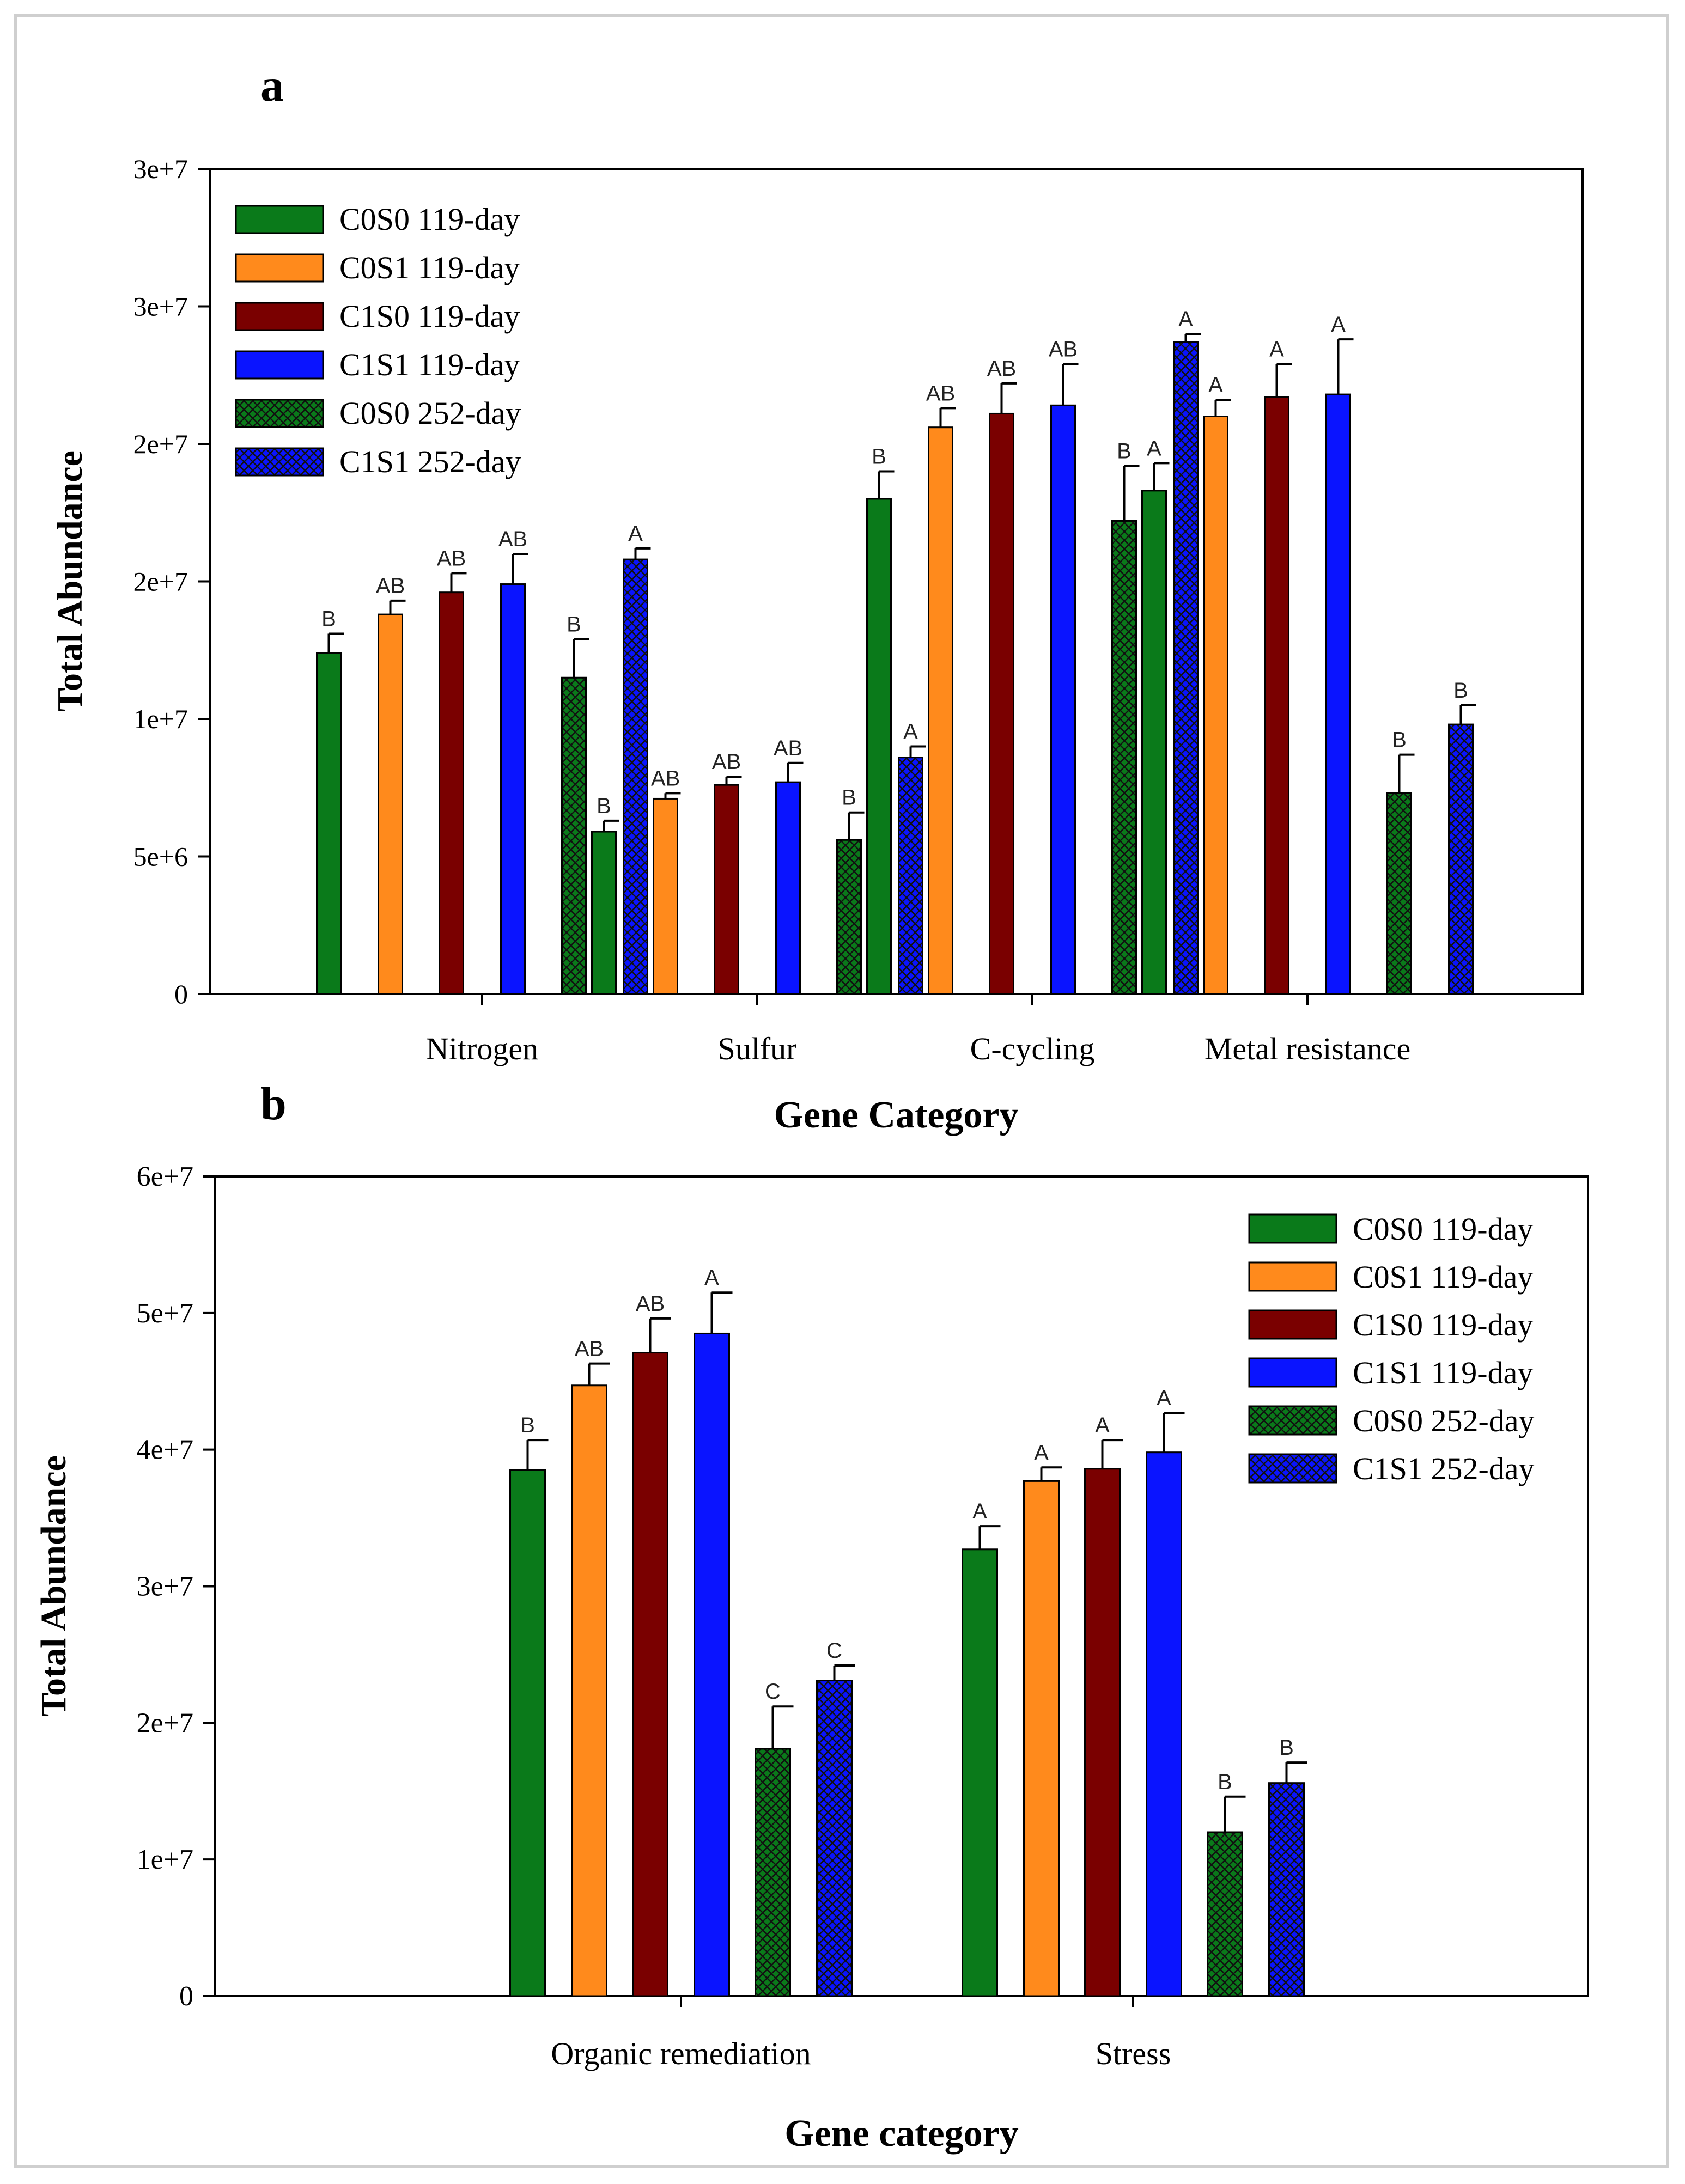 Image resolution: width=1685 pixels, height=2184 pixels. I want to click on y-tick-label-a-4: 2e+7, so click(160, 444).